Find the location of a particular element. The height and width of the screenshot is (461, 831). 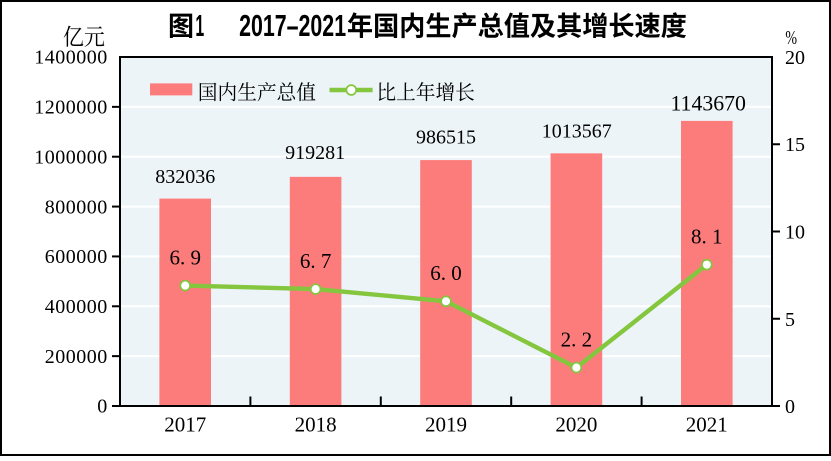

svg-text: 8. 1 is located at coordinates (707, 236).